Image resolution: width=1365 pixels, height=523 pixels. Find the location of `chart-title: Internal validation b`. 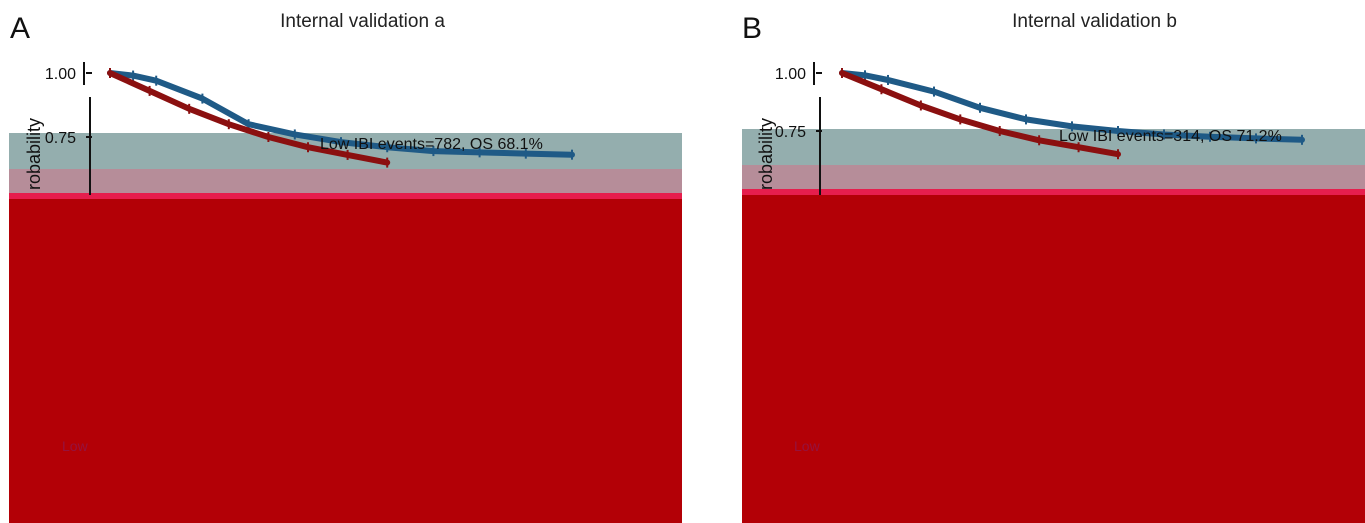

chart-title: Internal validation b is located at coordinates (1094, 21).